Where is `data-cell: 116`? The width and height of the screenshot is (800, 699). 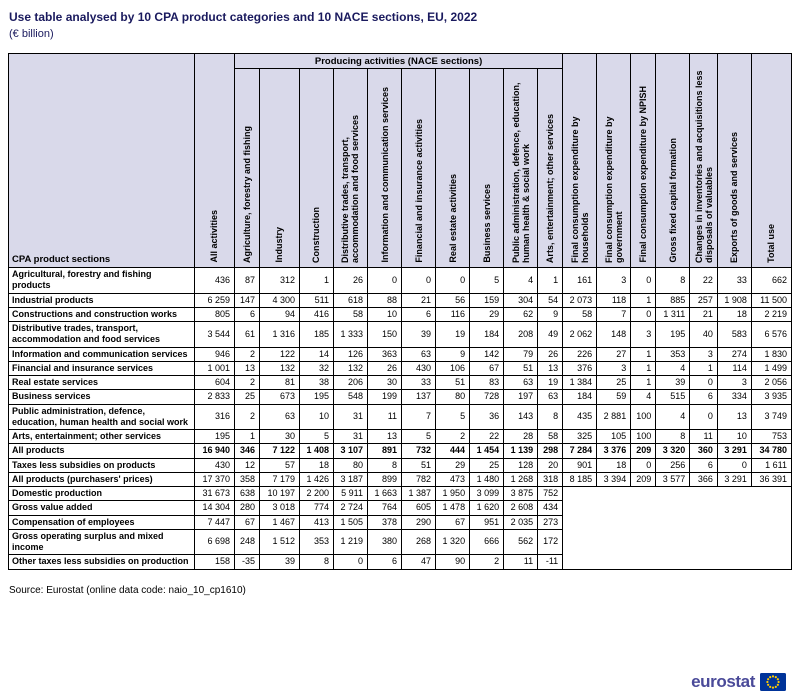
data-cell: 116 is located at coordinates (453, 314).